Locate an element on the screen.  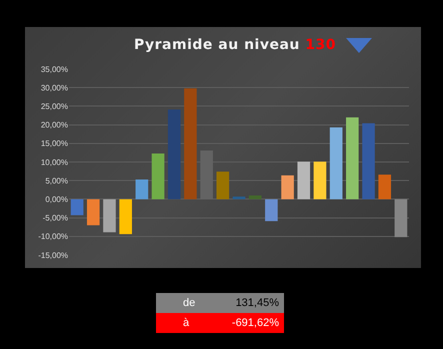
text: 131,45% is located at coordinates (257, 303).